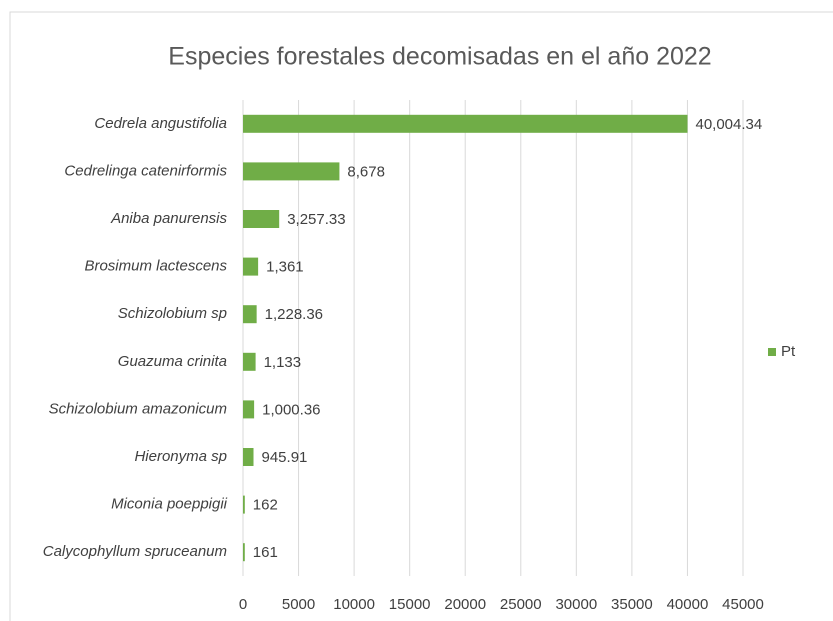 Image resolution: width=833 pixels, height=621 pixels. I want to click on data-label: 945.91, so click(285, 457).